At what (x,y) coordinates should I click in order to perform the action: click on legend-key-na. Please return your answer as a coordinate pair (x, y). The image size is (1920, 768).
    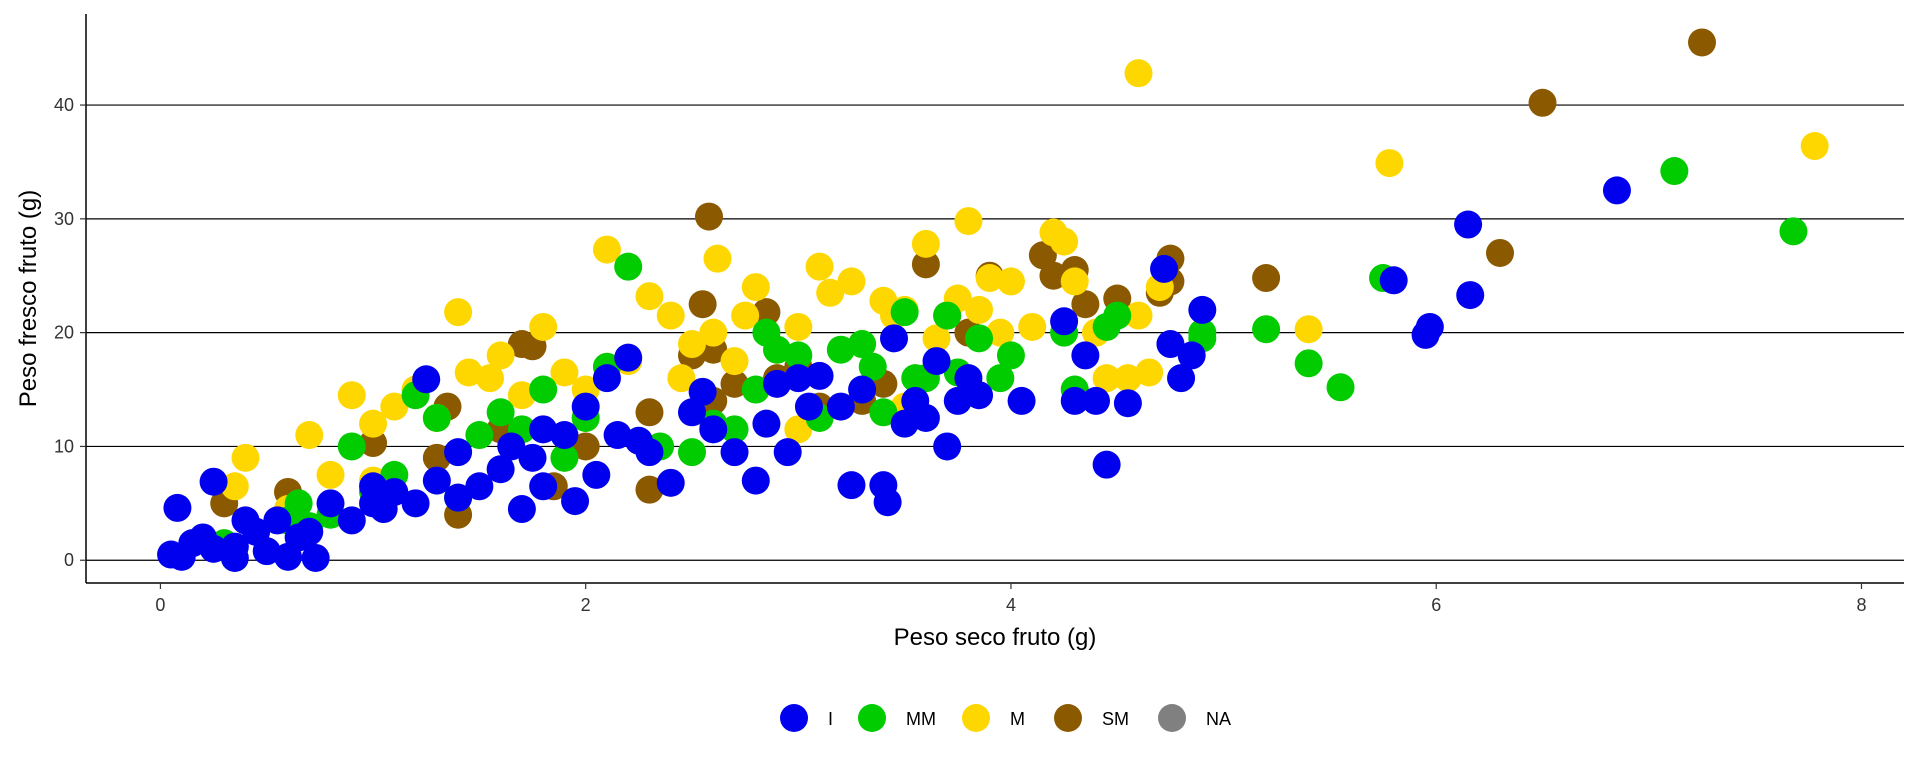
    Looking at the image, I should click on (1172, 718).